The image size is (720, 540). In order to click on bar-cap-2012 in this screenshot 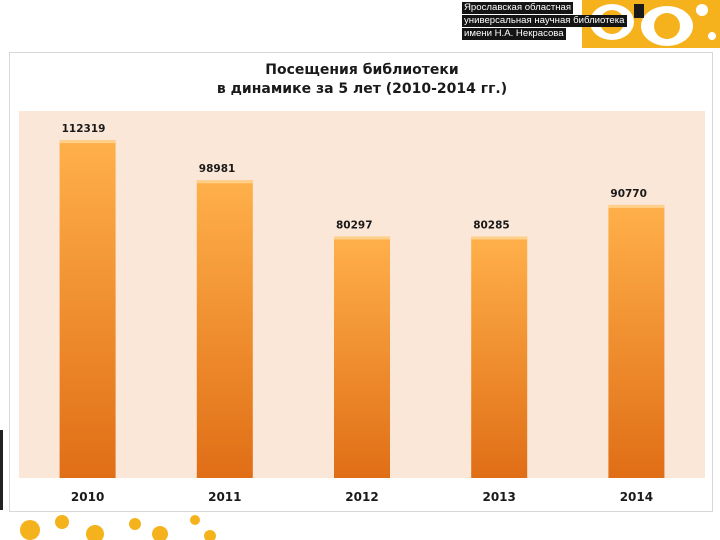, I will do `click(362, 238)`.